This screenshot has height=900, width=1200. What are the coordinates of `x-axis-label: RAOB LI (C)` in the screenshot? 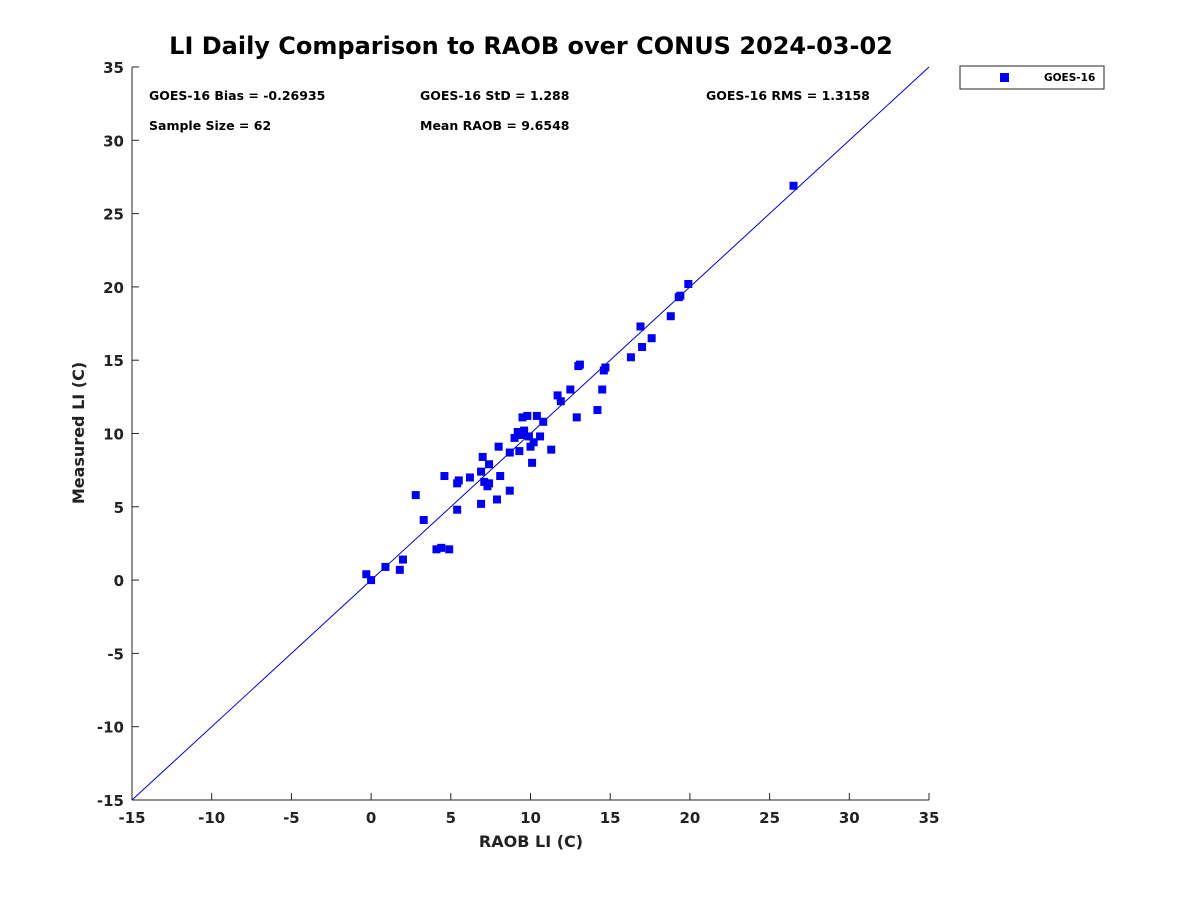 It's located at (531, 841).